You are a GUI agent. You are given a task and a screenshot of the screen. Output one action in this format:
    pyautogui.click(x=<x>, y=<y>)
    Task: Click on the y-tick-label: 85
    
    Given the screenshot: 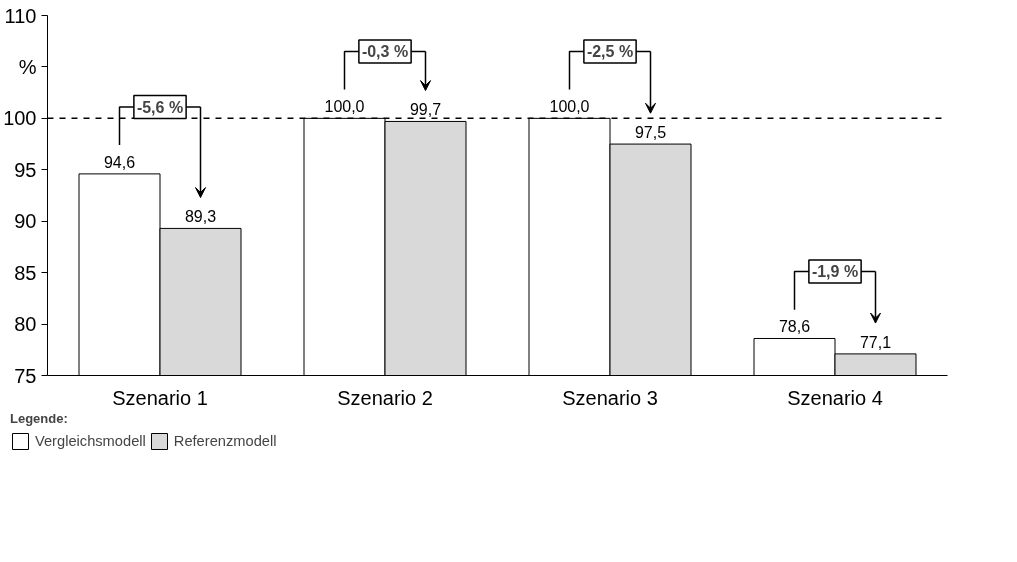 What is the action you would take?
    pyautogui.click(x=25, y=272)
    